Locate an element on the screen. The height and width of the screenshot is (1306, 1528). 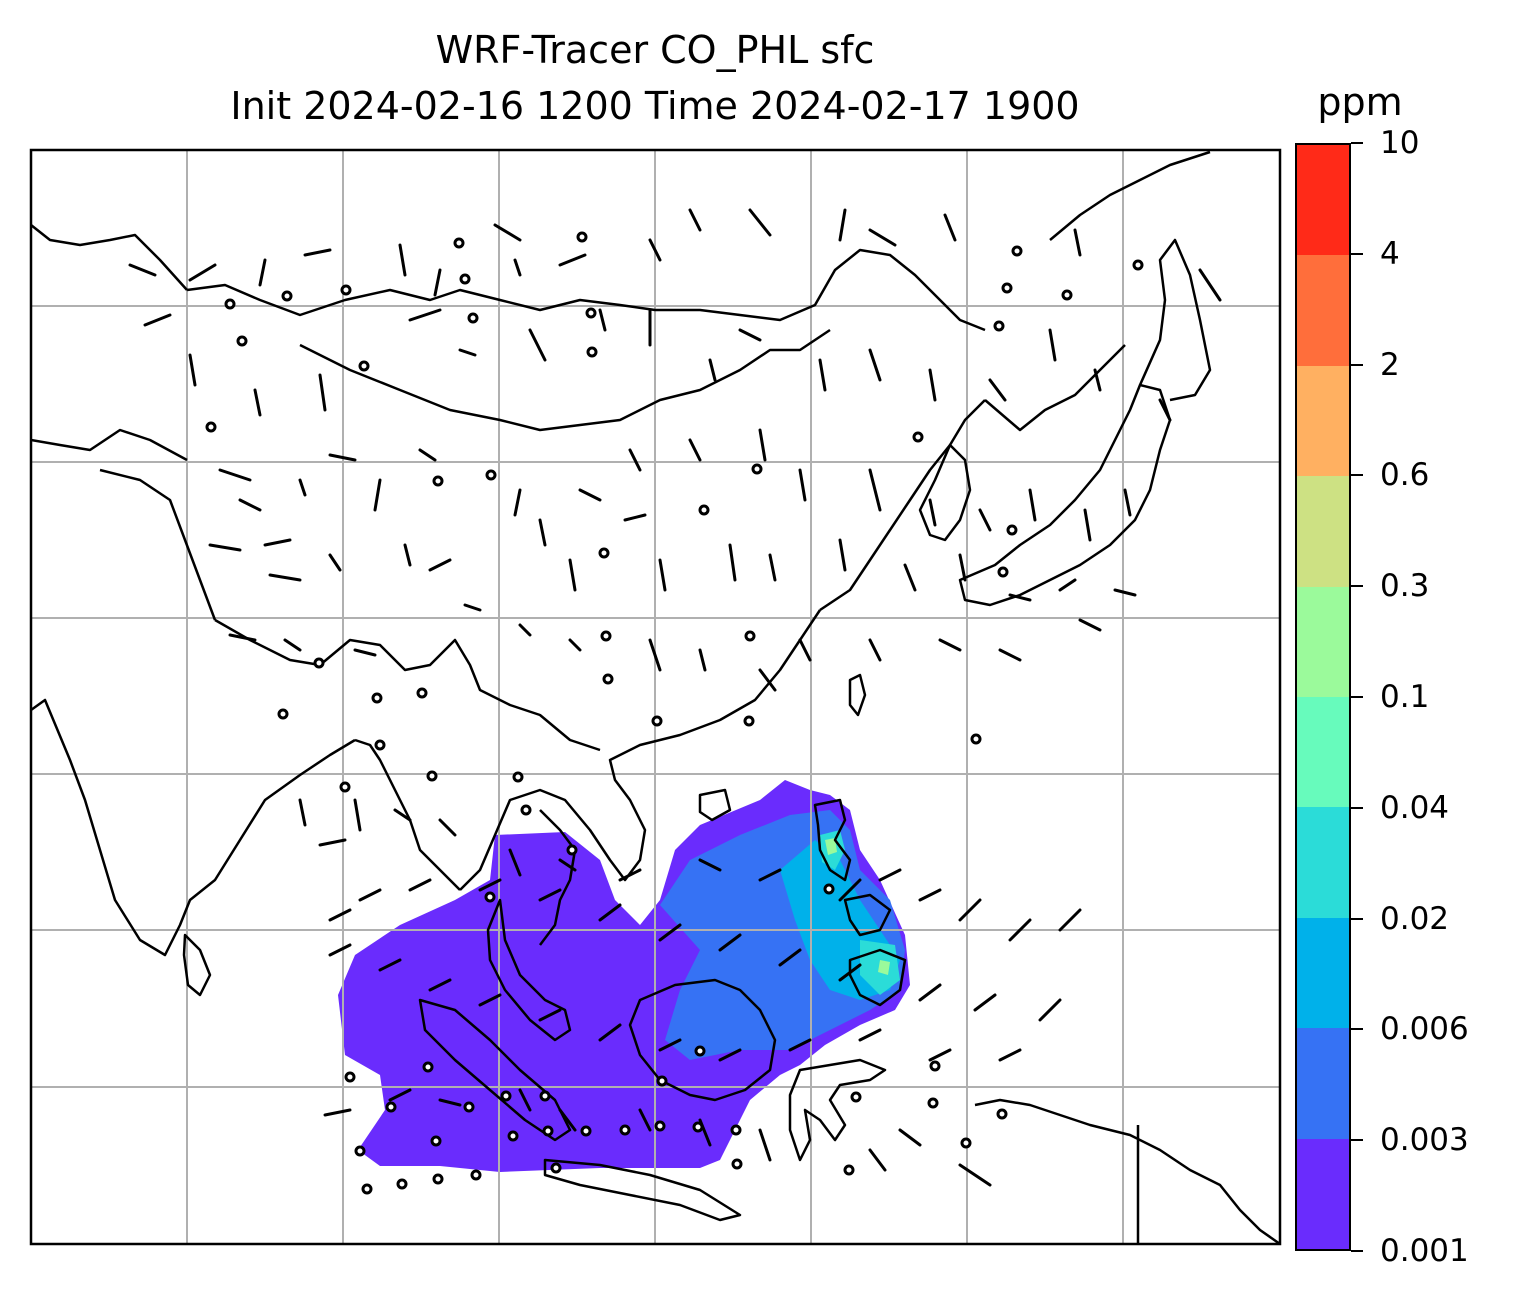
colorbar-tick-label: 2 is located at coordinates (1390, 364).